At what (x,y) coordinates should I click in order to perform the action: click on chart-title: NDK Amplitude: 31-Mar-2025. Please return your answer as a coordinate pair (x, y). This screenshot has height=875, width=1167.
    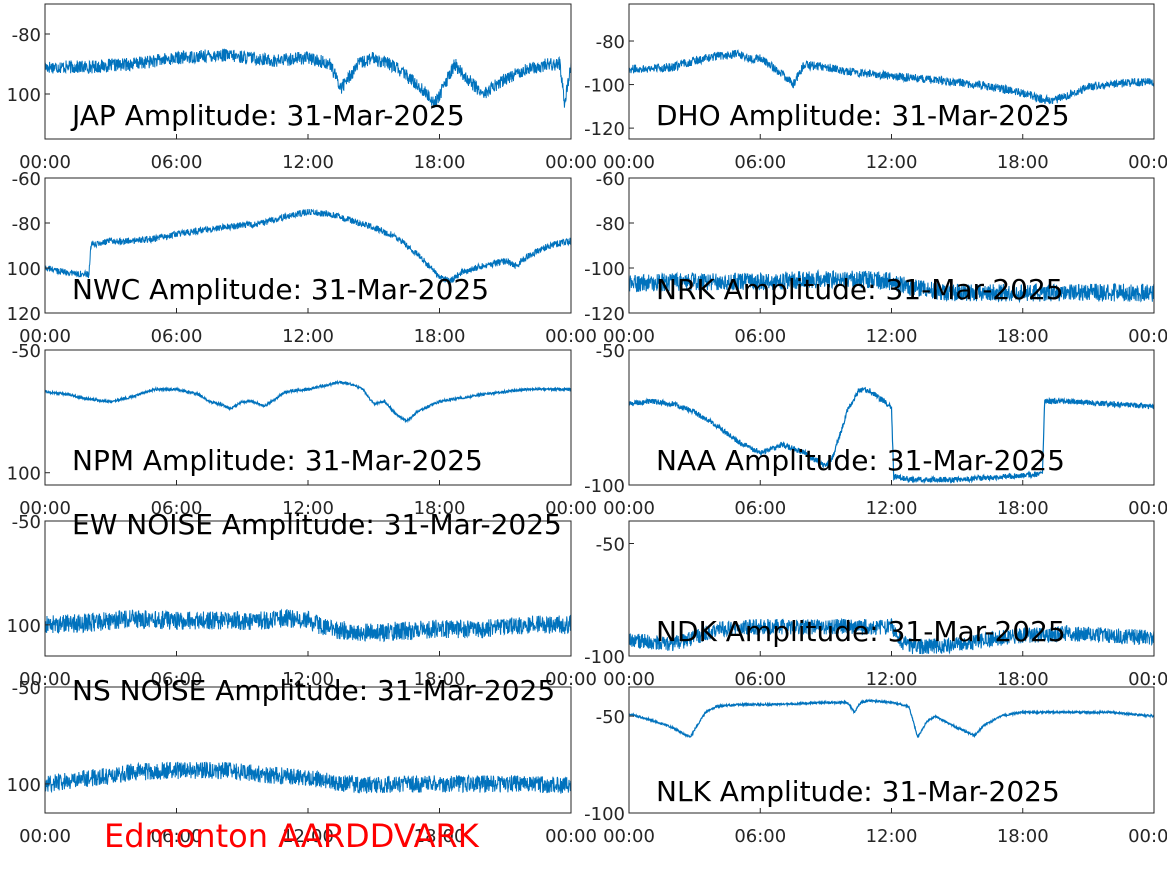
    Looking at the image, I should click on (861, 631).